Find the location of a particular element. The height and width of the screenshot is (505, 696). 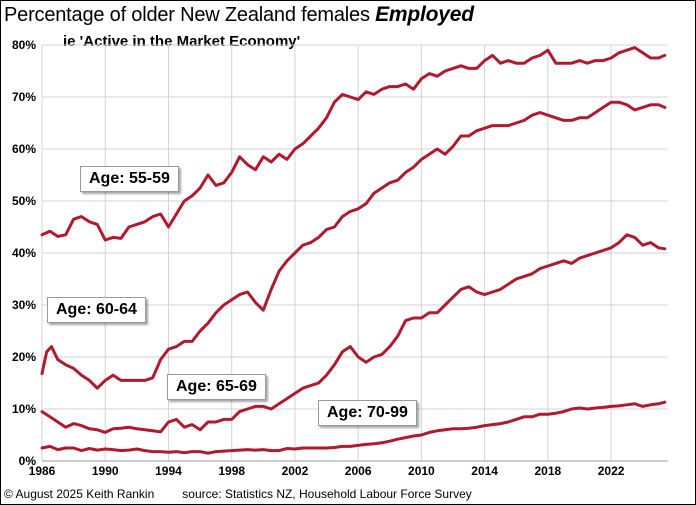

y-tick-label: 80% is located at coordinates (24, 45).